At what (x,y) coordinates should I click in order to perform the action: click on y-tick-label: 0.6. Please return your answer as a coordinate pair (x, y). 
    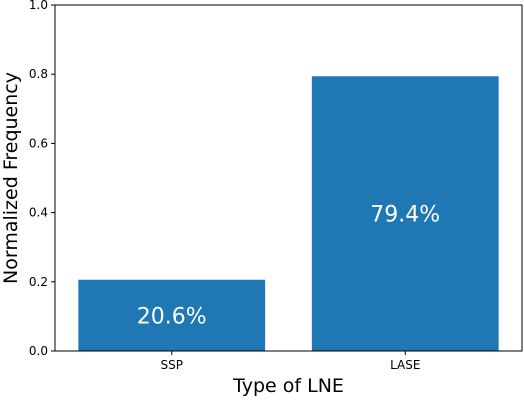
    Looking at the image, I should click on (38, 143).